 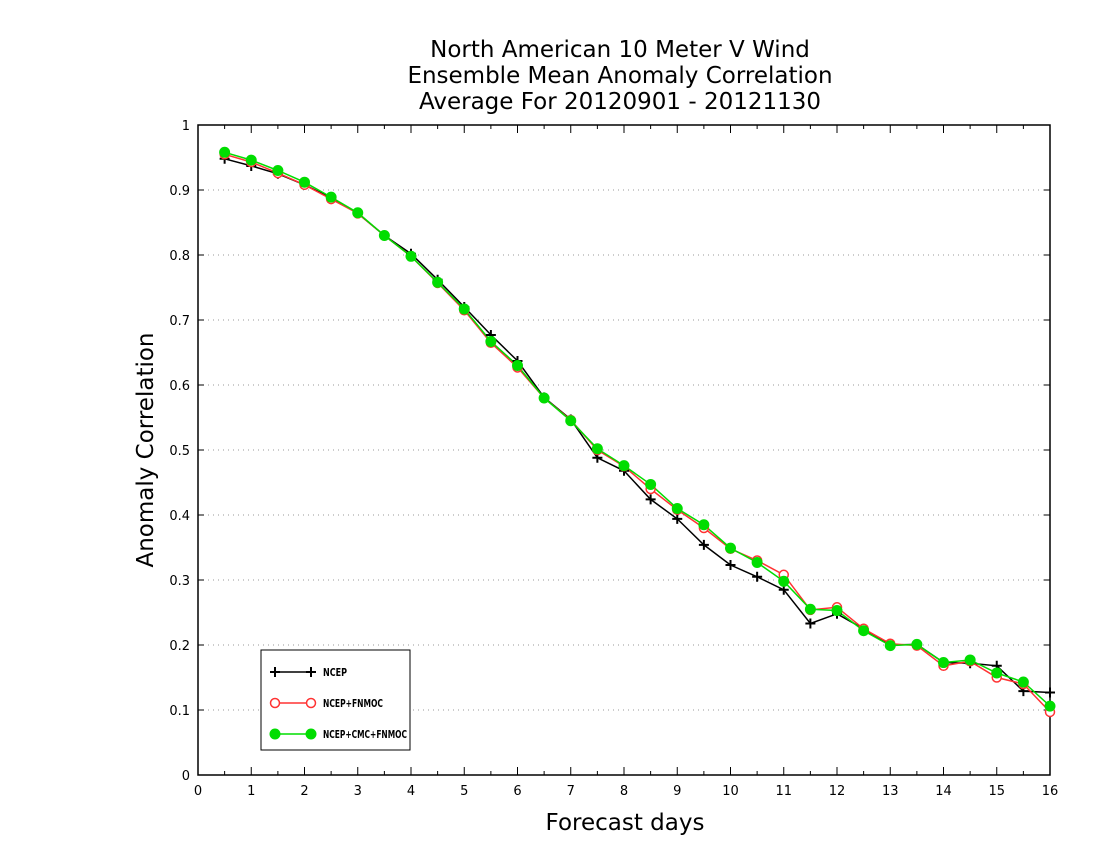 I want to click on x-tick-label: 4, so click(x=411, y=791).